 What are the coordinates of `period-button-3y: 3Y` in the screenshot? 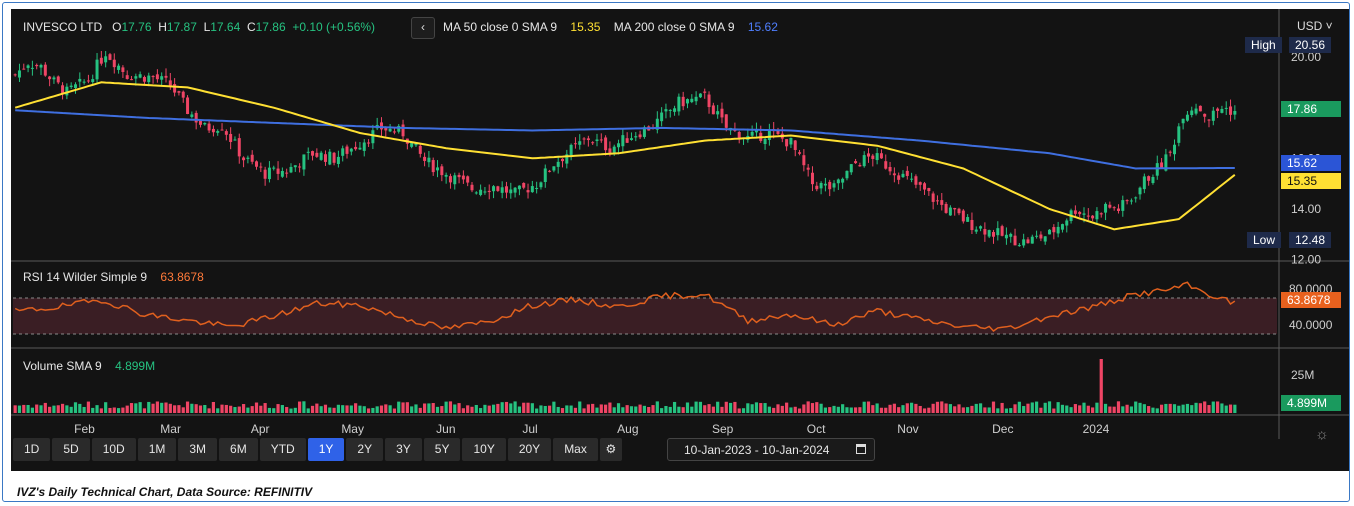 It's located at (403, 449).